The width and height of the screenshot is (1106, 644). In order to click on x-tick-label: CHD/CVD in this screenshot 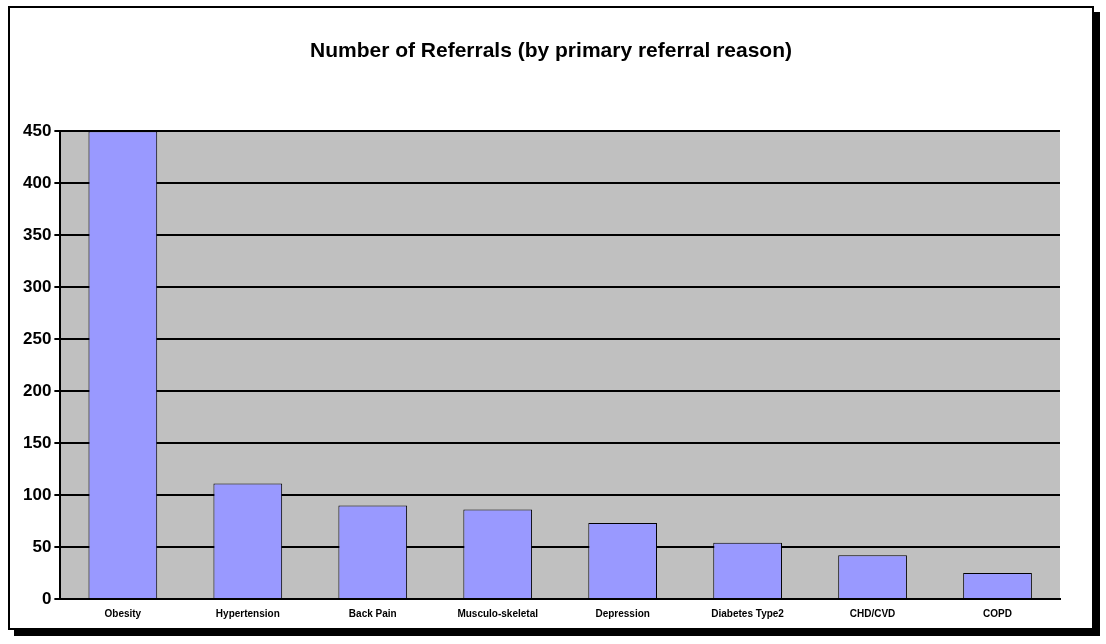, I will do `click(872, 613)`.